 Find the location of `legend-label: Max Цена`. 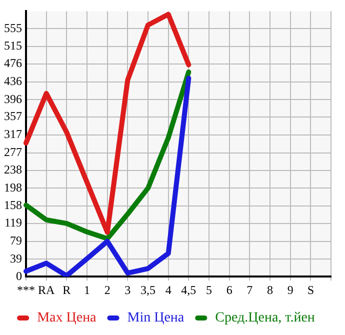

legend-label: Max Цена is located at coordinates (67, 318).